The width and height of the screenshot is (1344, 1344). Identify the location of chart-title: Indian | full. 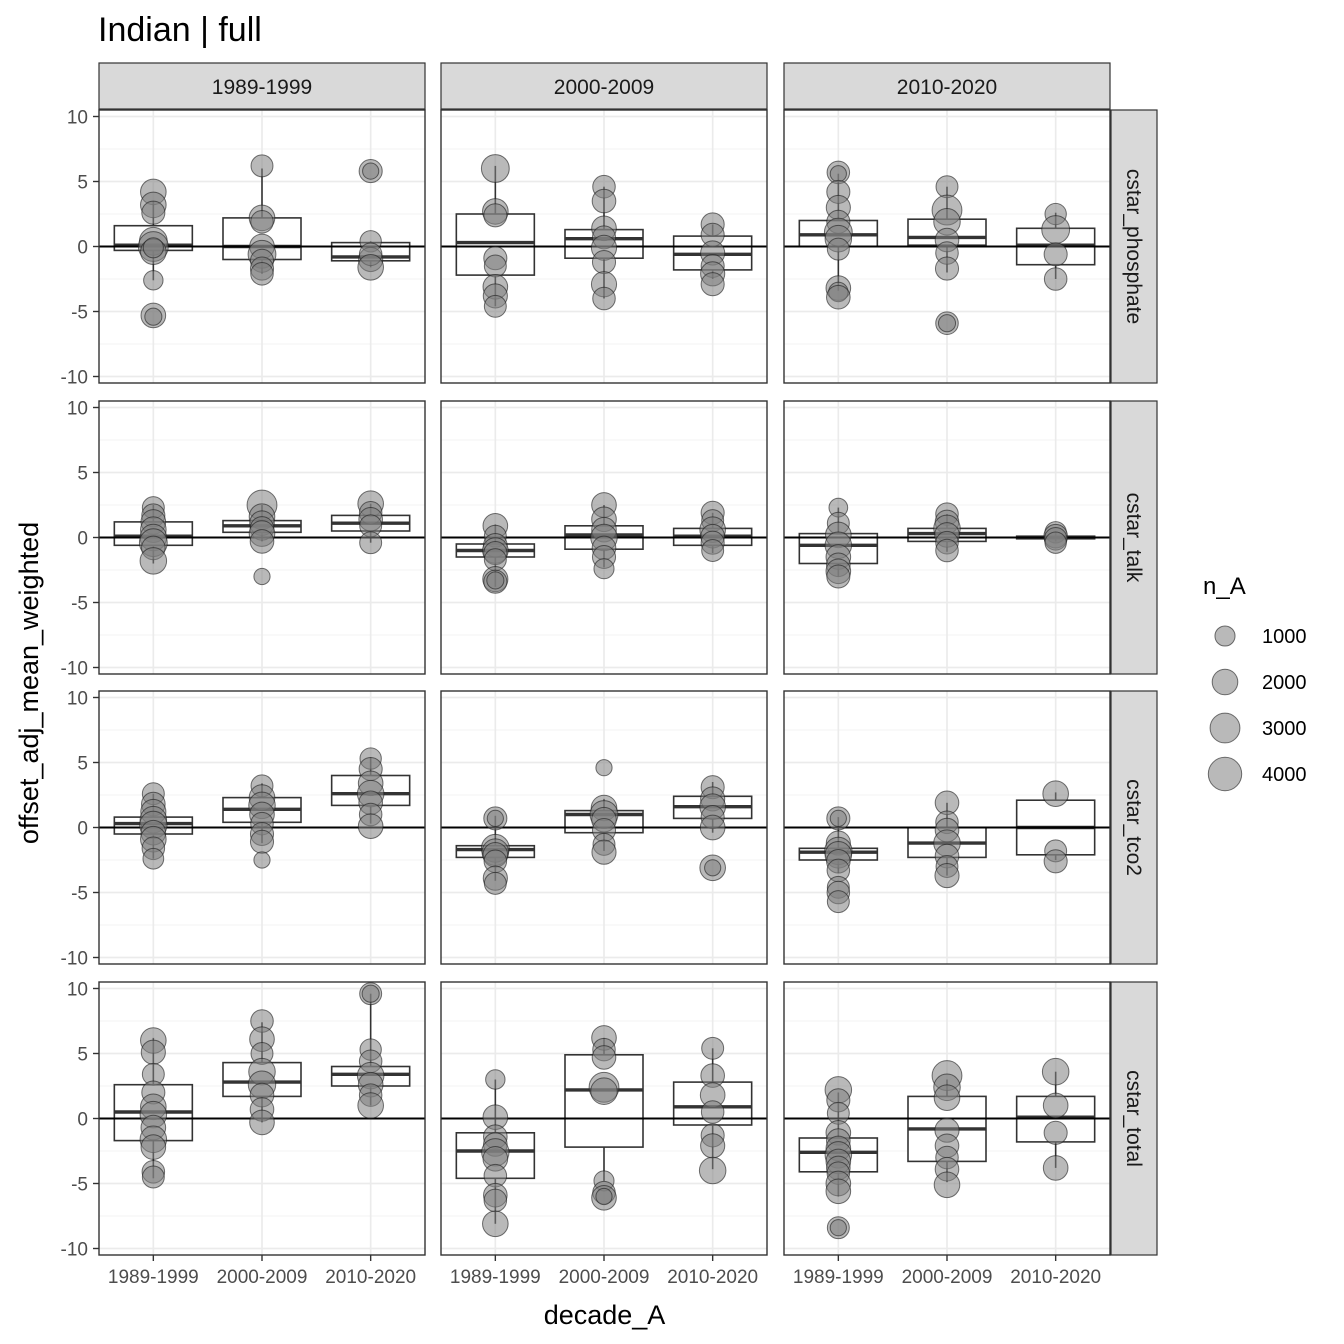
(180, 30).